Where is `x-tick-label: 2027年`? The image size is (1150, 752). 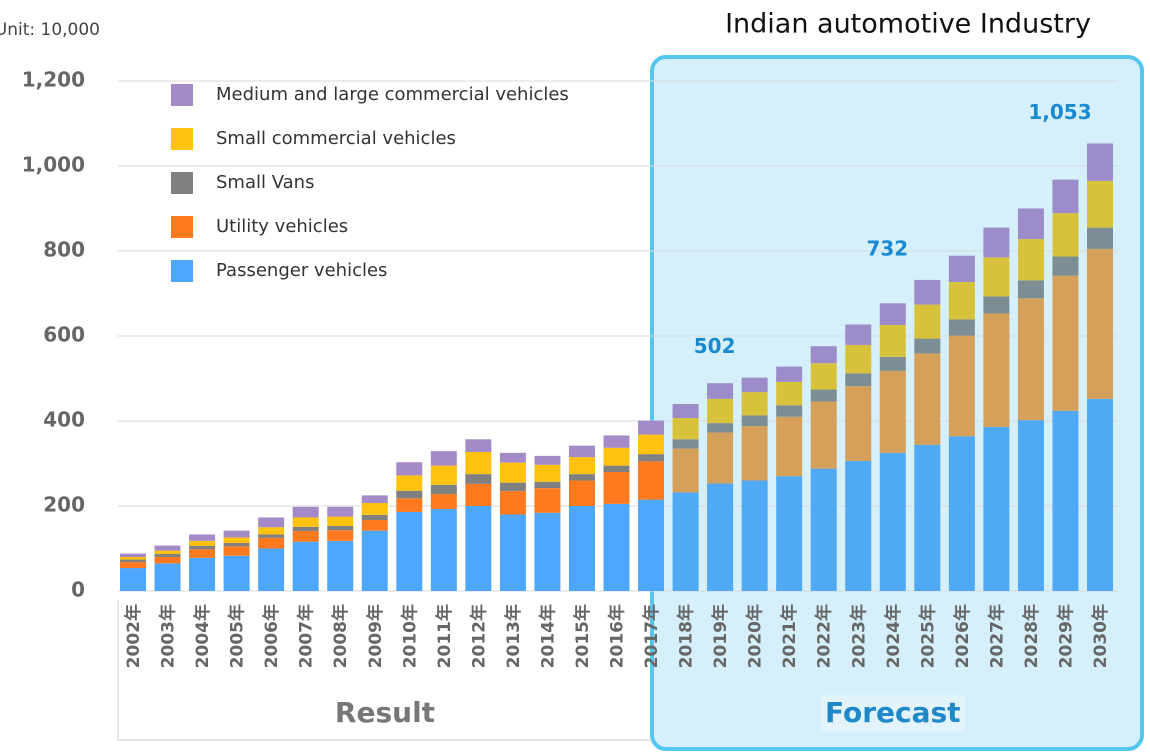 x-tick-label: 2027年 is located at coordinates (996, 636).